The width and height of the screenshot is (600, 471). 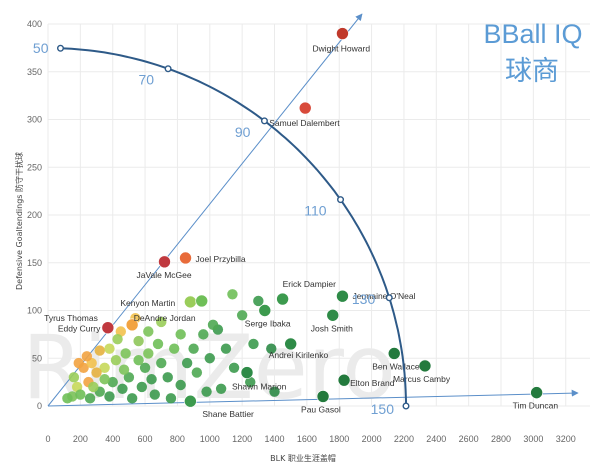 I want to click on x-tick-label: 1800, so click(x=339, y=439).